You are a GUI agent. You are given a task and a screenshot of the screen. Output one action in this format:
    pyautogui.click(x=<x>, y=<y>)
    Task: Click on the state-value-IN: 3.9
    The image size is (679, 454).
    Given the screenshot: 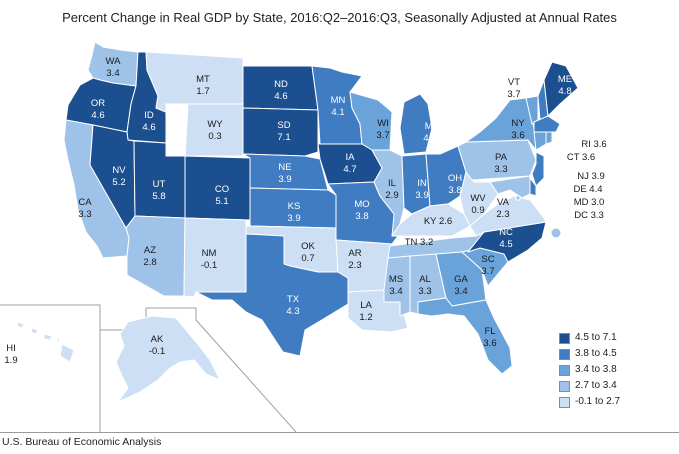 What is the action you would take?
    pyautogui.click(x=421, y=195)
    